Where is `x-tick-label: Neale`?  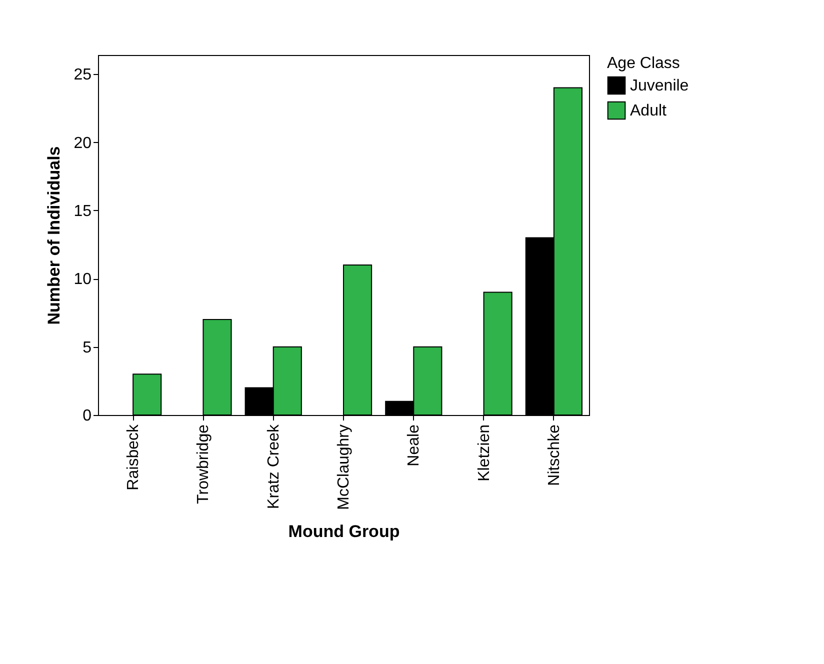 x-tick-label: Neale is located at coordinates (414, 445).